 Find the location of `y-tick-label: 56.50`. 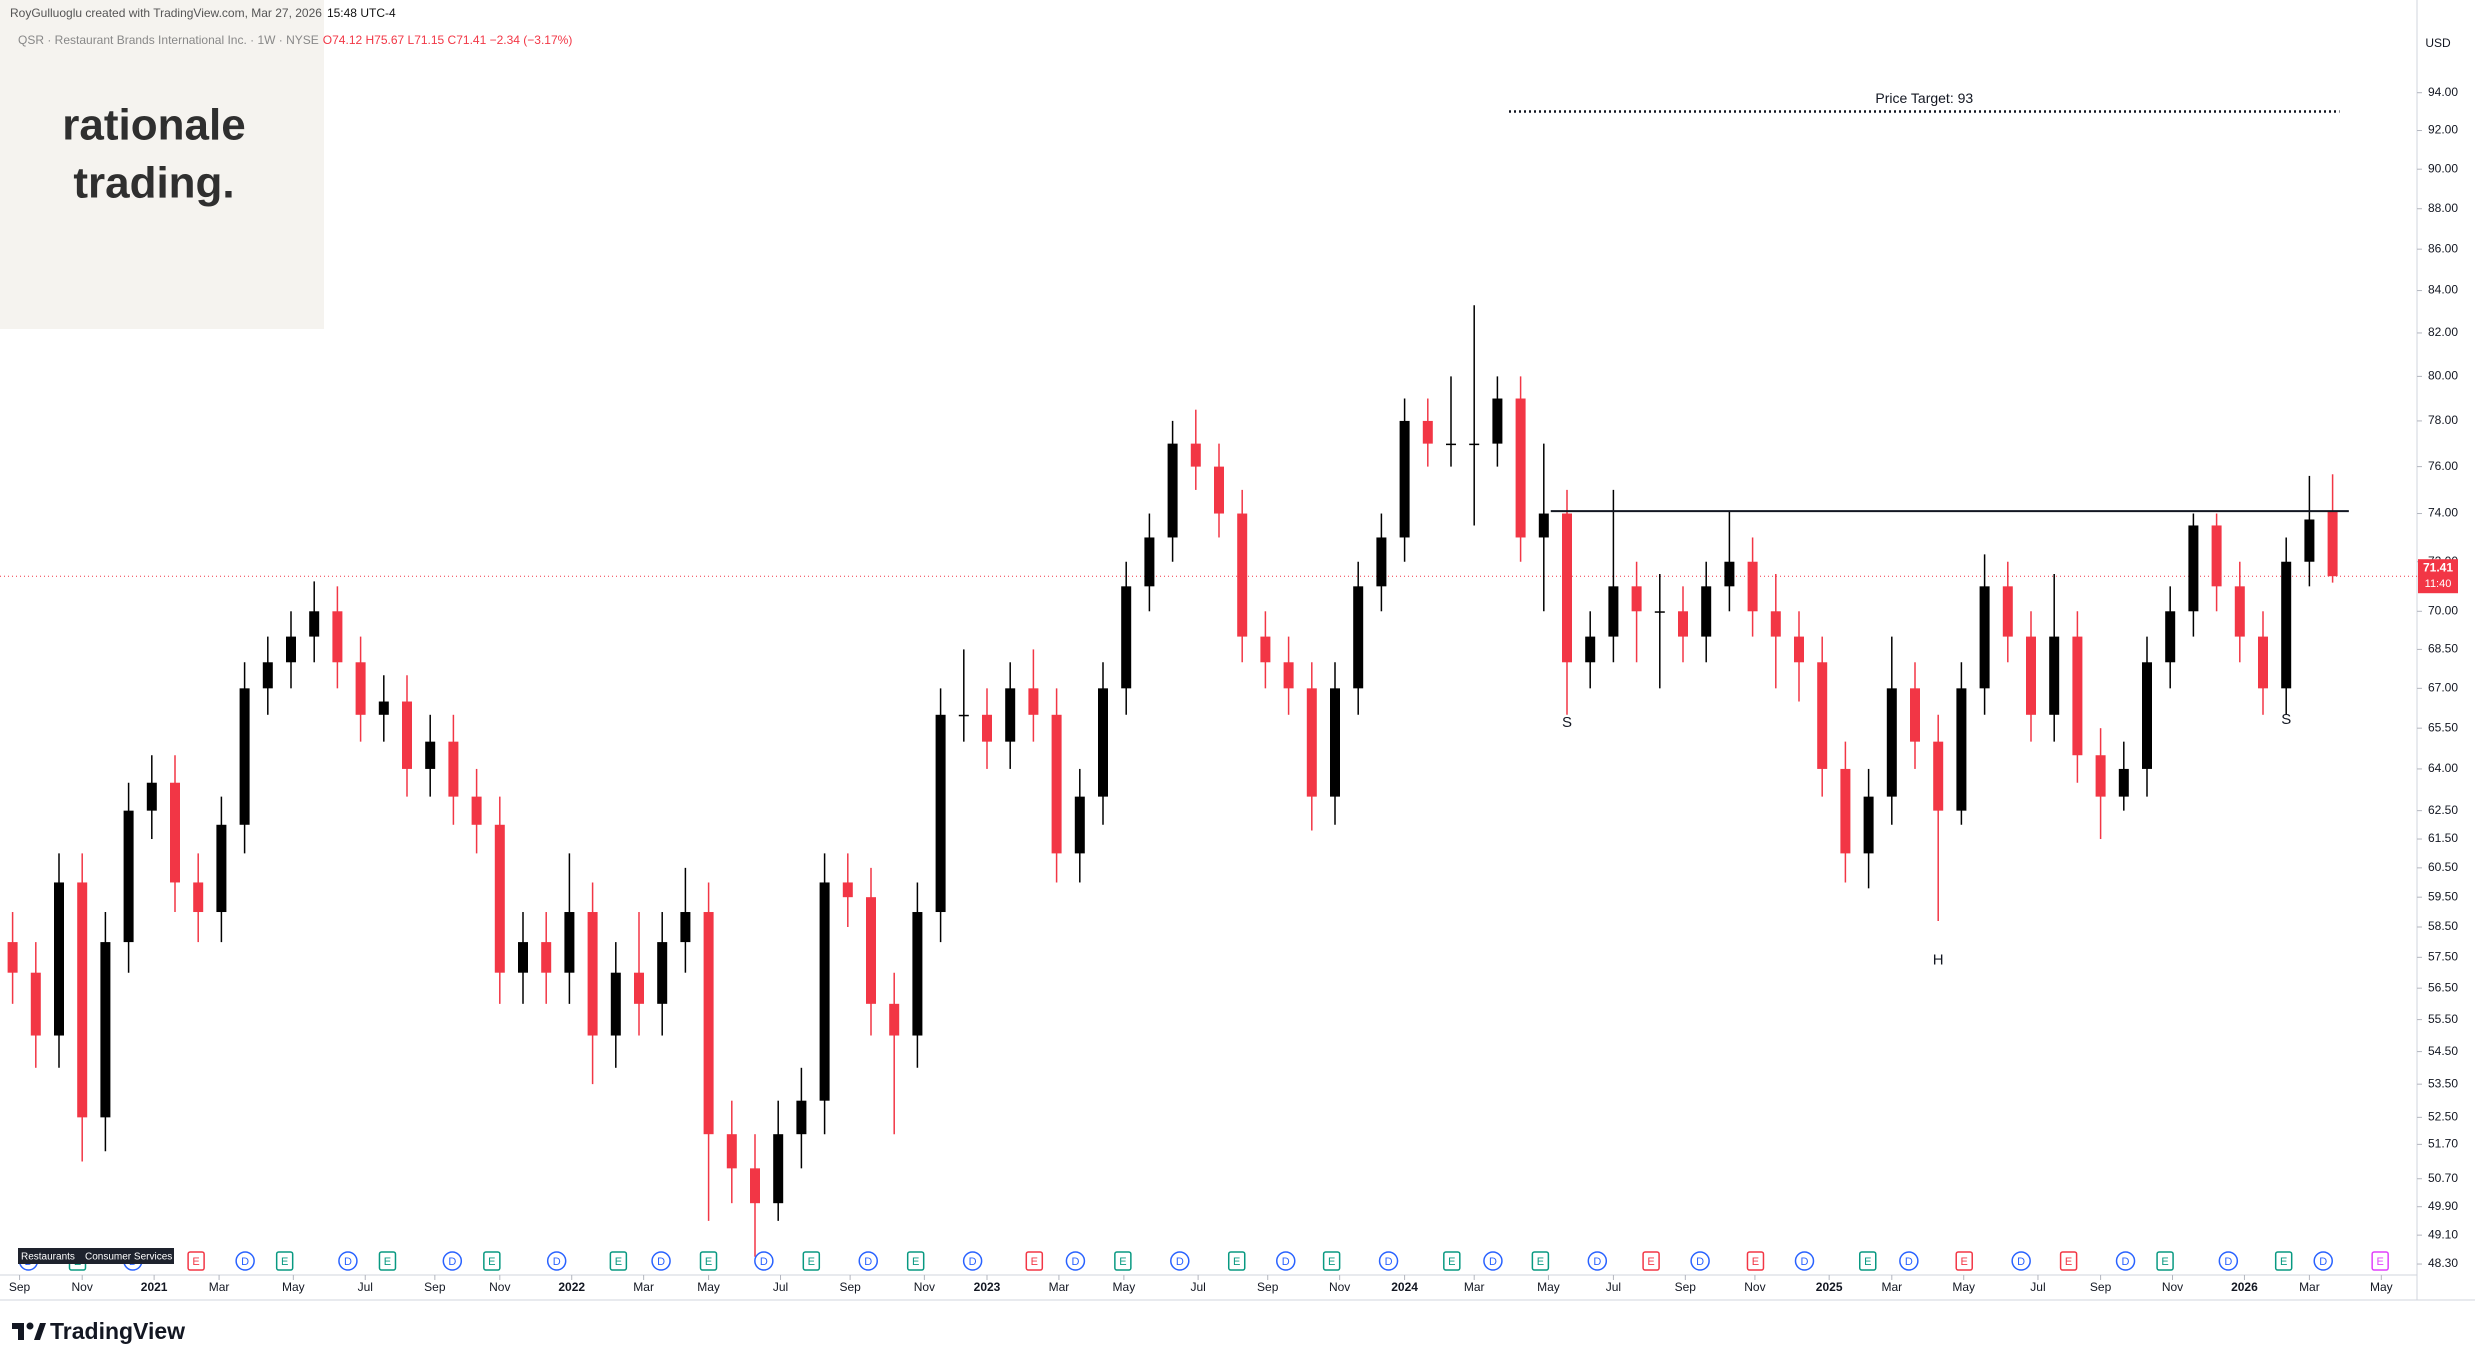

y-tick-label: 56.50 is located at coordinates (2443, 987).